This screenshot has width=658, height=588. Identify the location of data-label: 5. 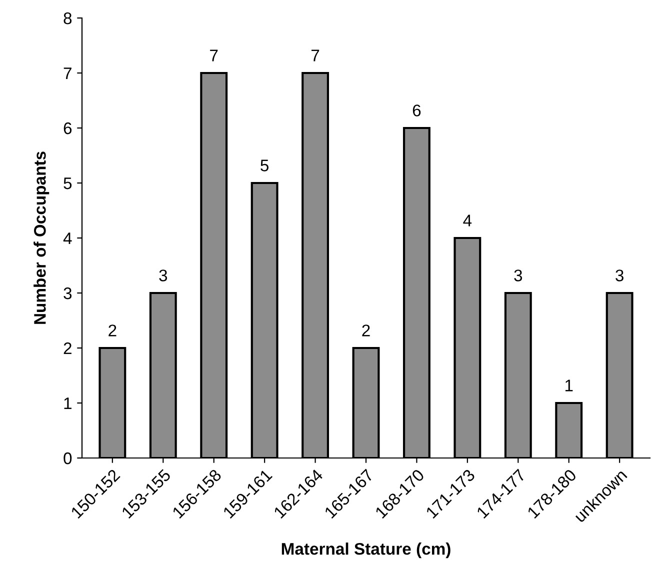
(264, 166).